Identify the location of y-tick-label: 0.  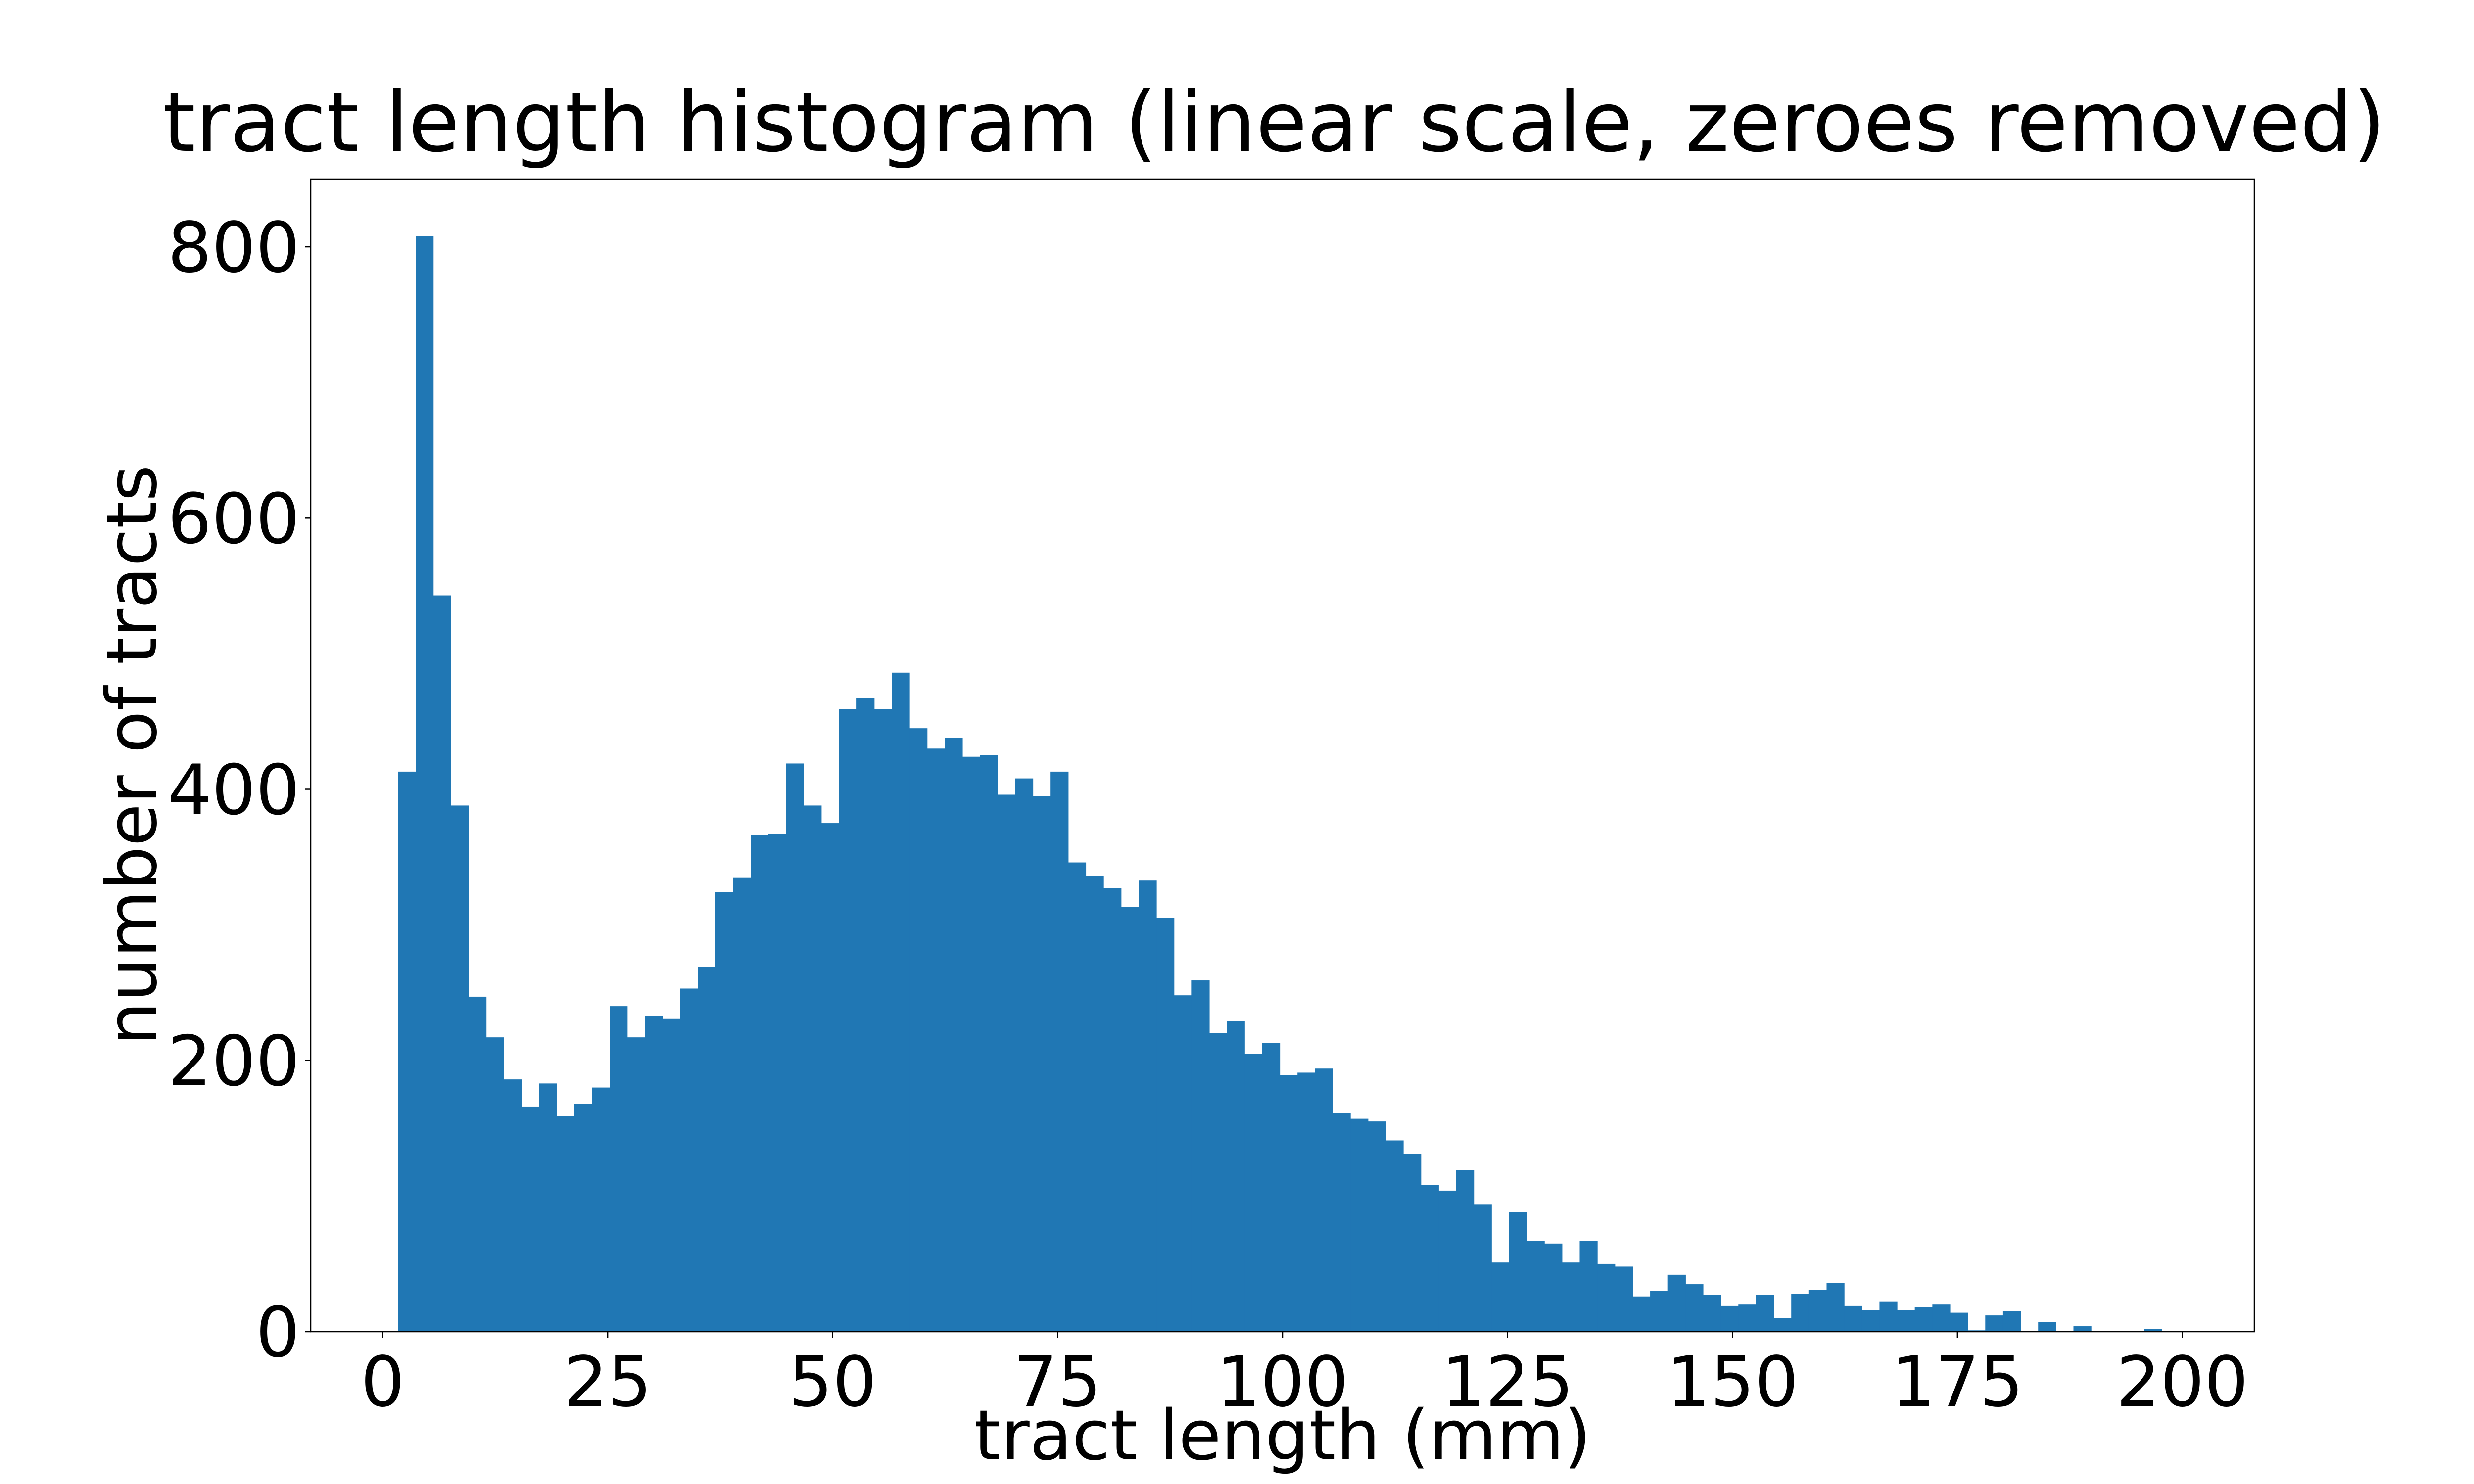
(278, 1333).